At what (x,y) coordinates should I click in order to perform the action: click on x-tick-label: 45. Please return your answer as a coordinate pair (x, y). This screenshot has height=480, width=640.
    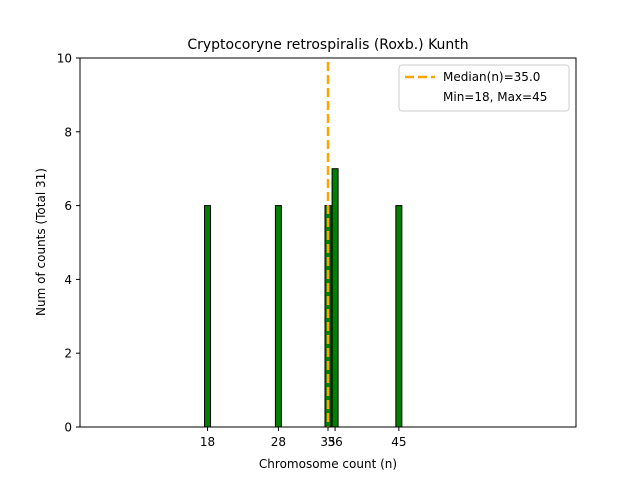
    Looking at the image, I should click on (398, 442).